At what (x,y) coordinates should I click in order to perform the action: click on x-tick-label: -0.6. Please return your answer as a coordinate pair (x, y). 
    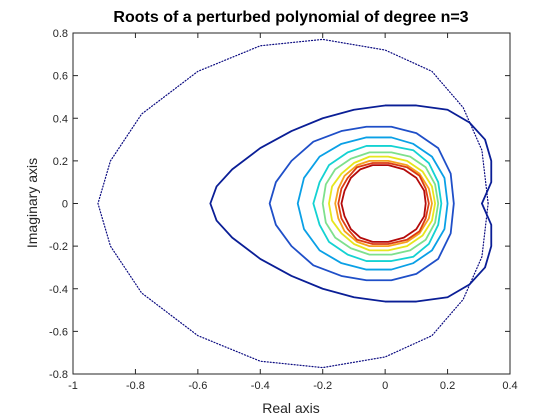
    Looking at the image, I should click on (197, 386).